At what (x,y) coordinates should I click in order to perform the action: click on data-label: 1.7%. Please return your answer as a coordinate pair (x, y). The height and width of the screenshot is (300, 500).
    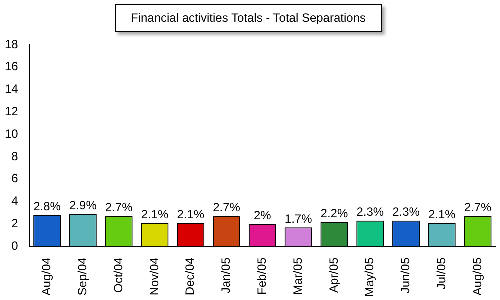
    Looking at the image, I should click on (298, 219).